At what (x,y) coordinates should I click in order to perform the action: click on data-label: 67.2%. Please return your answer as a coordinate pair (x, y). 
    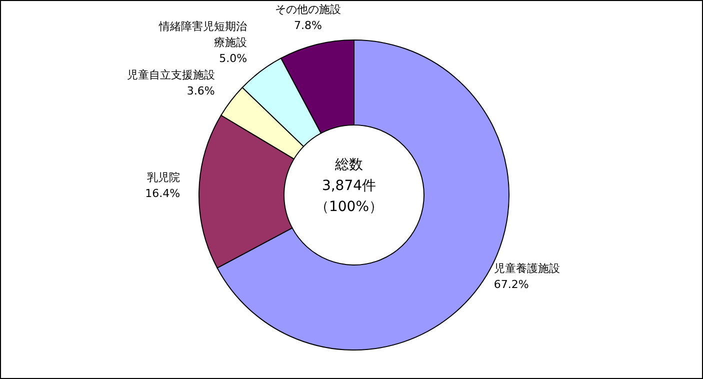
    Looking at the image, I should click on (511, 284).